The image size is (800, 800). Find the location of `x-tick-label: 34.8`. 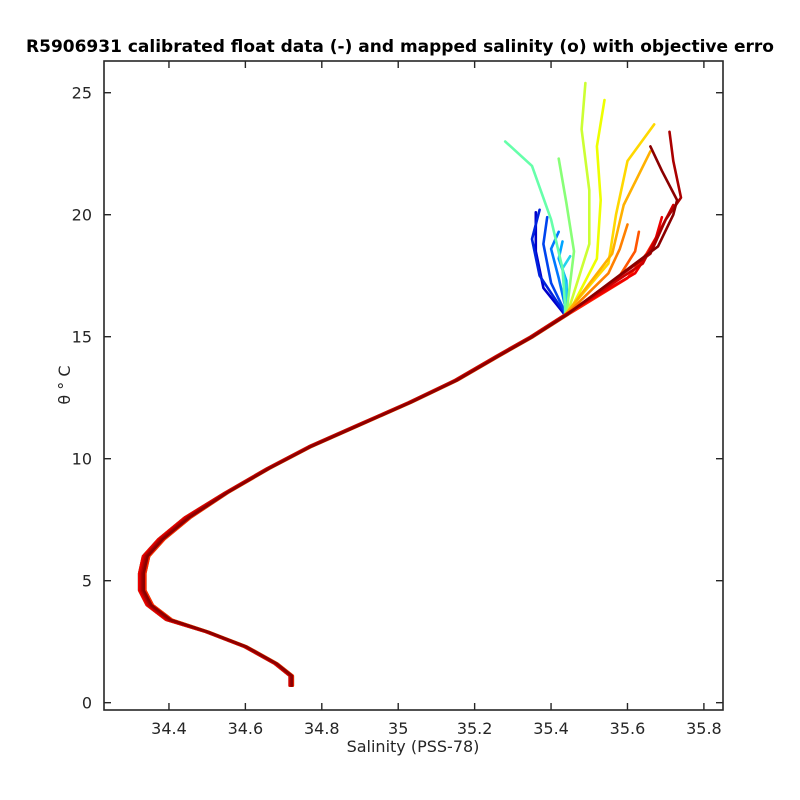

x-tick-label: 34.8 is located at coordinates (322, 728).